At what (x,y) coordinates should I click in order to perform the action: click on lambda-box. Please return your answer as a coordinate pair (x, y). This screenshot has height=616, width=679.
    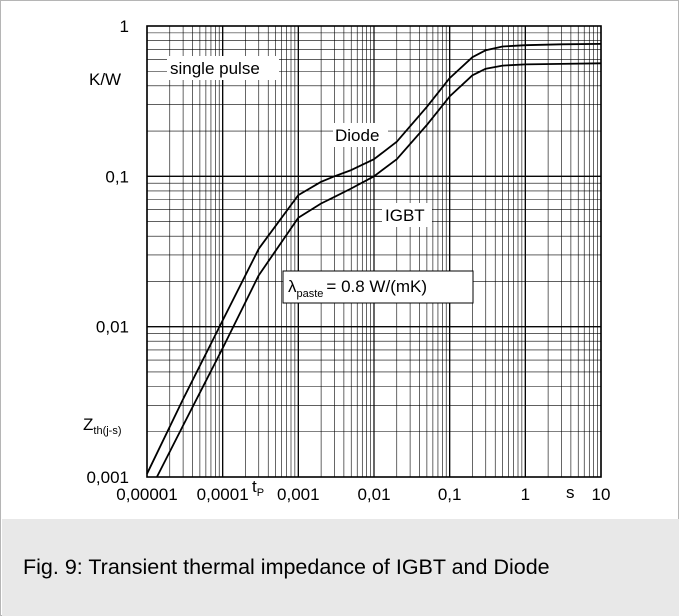
    Looking at the image, I should click on (378, 287).